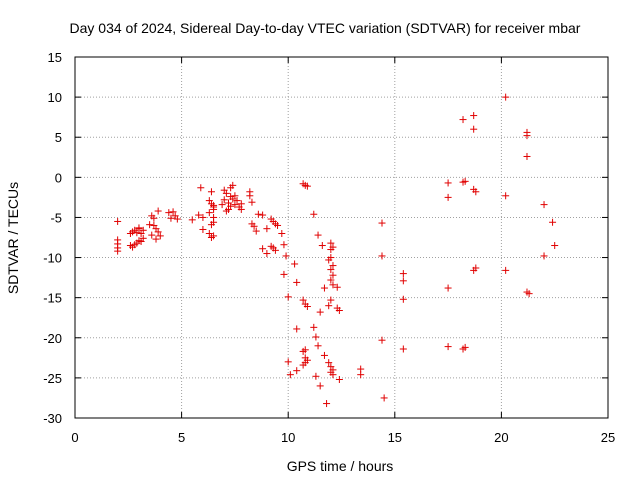 This screenshot has height=480, width=640. I want to click on x-tick-label: 5, so click(181, 437).